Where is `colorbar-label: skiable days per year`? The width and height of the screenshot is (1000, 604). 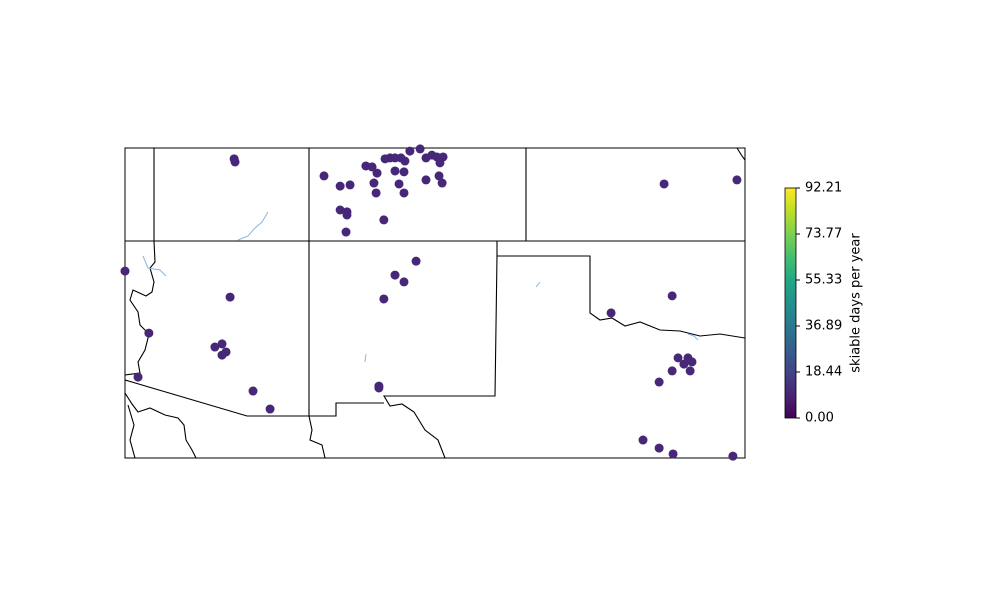
colorbar-label: skiable days per year is located at coordinates (856, 303).